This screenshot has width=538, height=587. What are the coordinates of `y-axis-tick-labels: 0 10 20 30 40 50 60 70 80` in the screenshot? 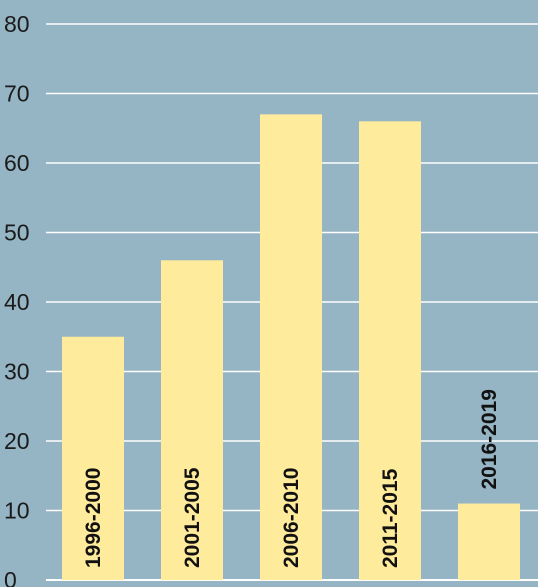 It's located at (17, 299).